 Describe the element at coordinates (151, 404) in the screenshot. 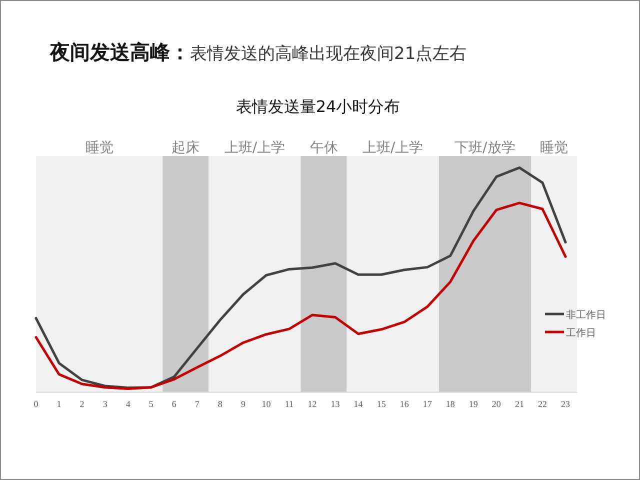

I see `x-tick-label: 5` at that location.